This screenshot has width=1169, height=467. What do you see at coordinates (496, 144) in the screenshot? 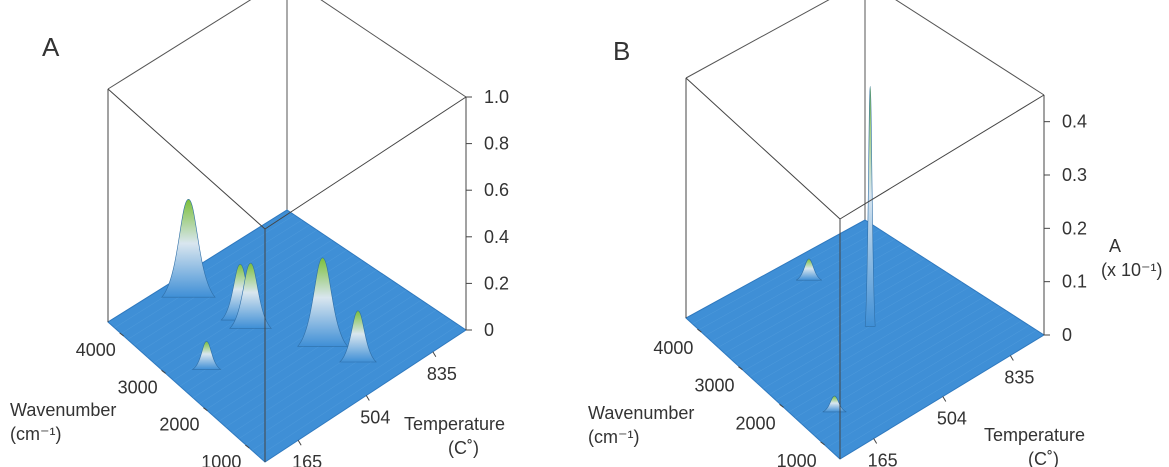
I see `z-tick-label: 0.8` at bounding box center [496, 144].